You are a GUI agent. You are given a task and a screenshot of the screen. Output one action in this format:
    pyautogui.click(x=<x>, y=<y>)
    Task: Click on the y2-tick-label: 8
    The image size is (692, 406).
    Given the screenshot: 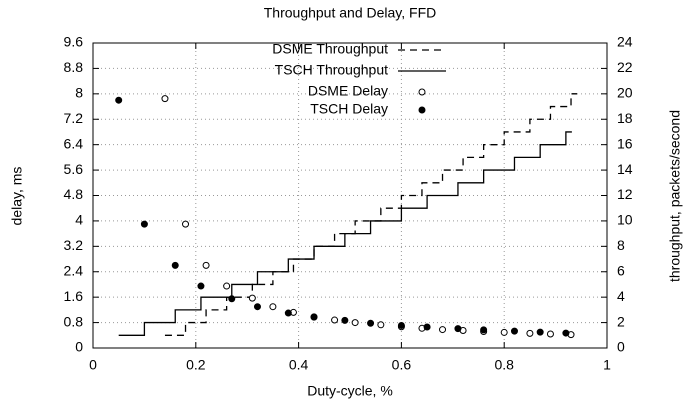 What is the action you would take?
    pyautogui.click(x=621, y=245)
    